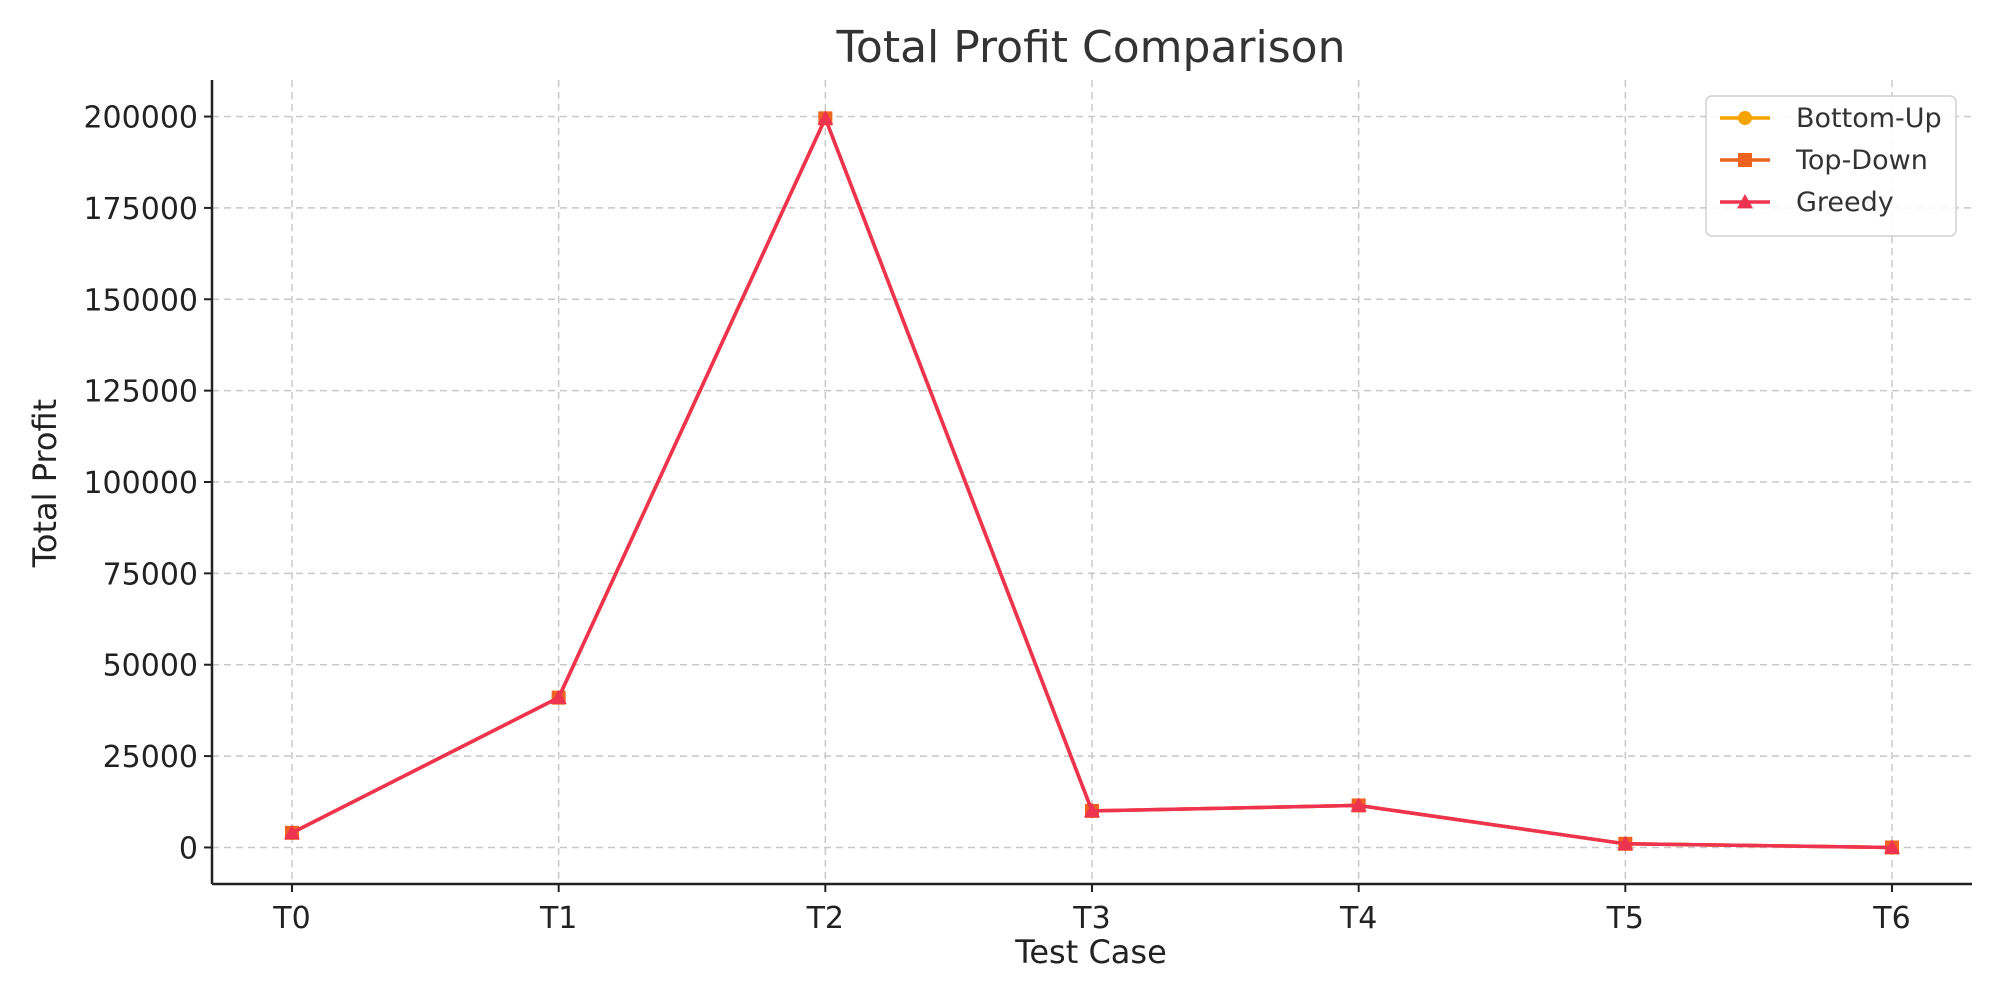 The width and height of the screenshot is (2000, 1000). I want to click on legend: Bottom-Up Top-Down Greedy, so click(1831, 166).